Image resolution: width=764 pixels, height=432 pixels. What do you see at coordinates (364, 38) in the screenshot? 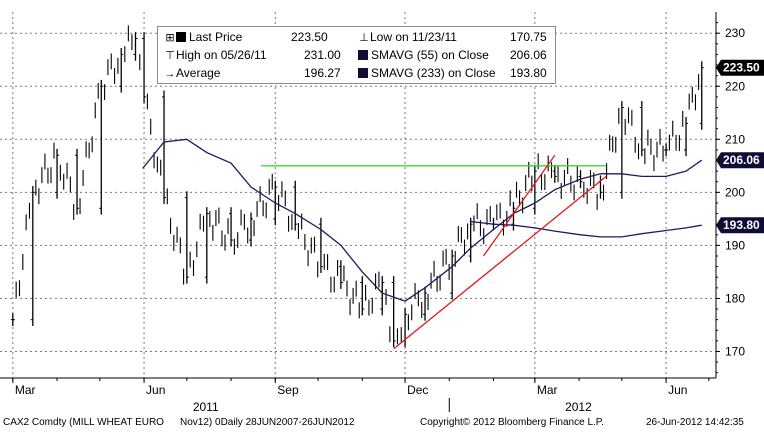
I see `low-marker-icon: ⊥` at bounding box center [364, 38].